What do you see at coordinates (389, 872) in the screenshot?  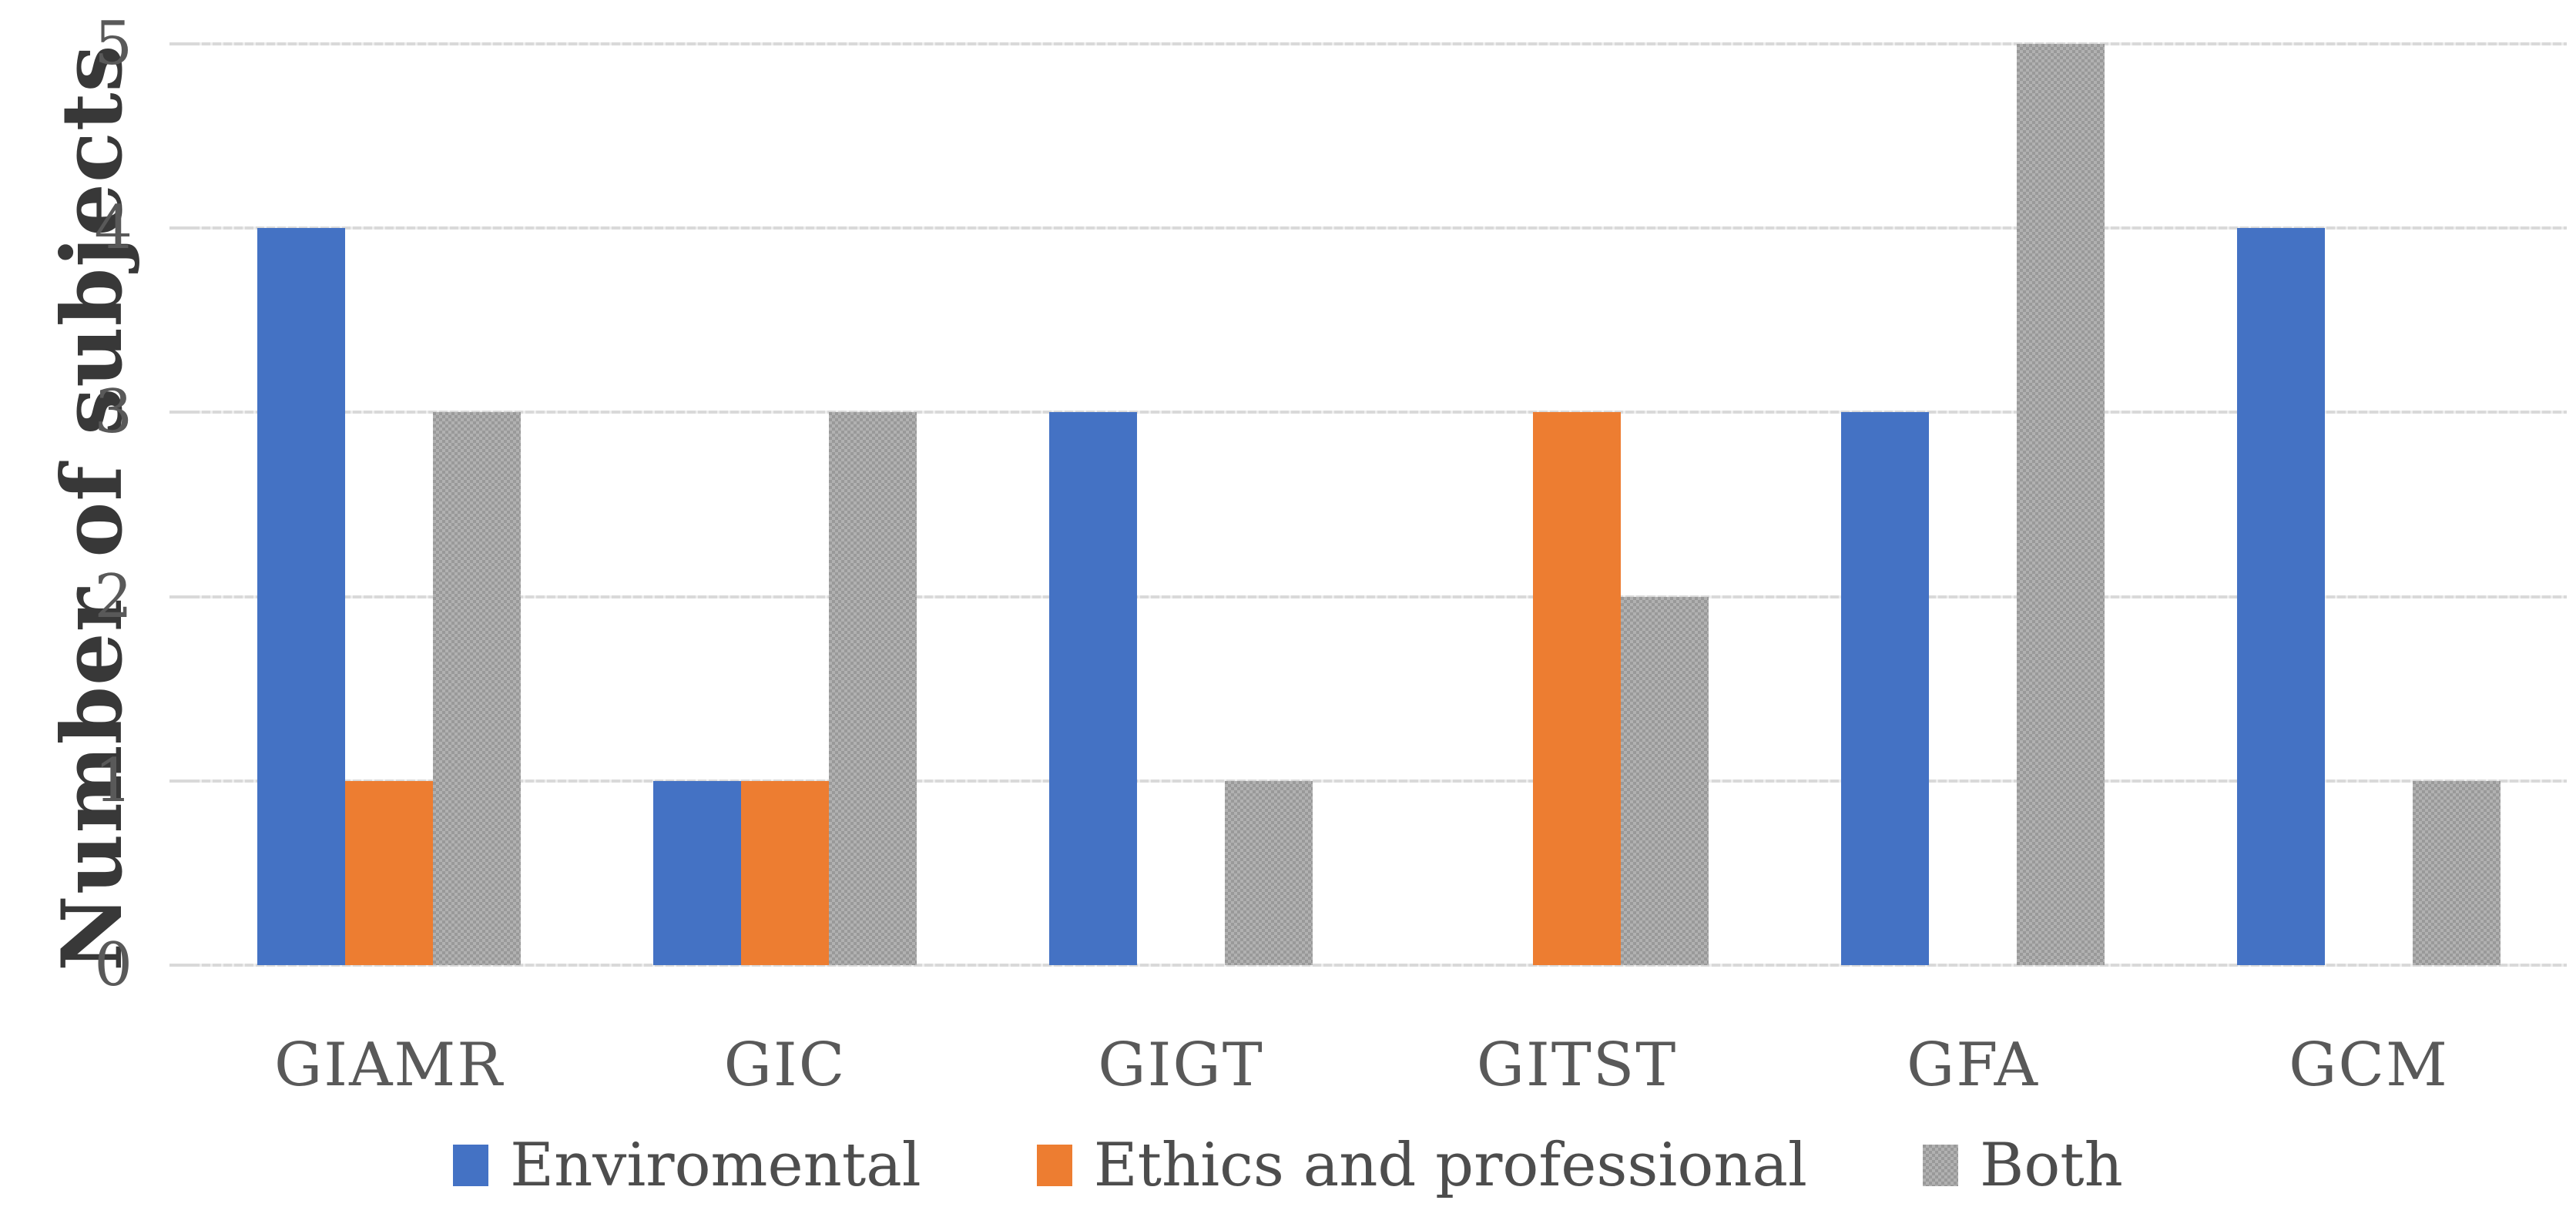 I see `bar-GIAMR-ethics-and-professional` at bounding box center [389, 872].